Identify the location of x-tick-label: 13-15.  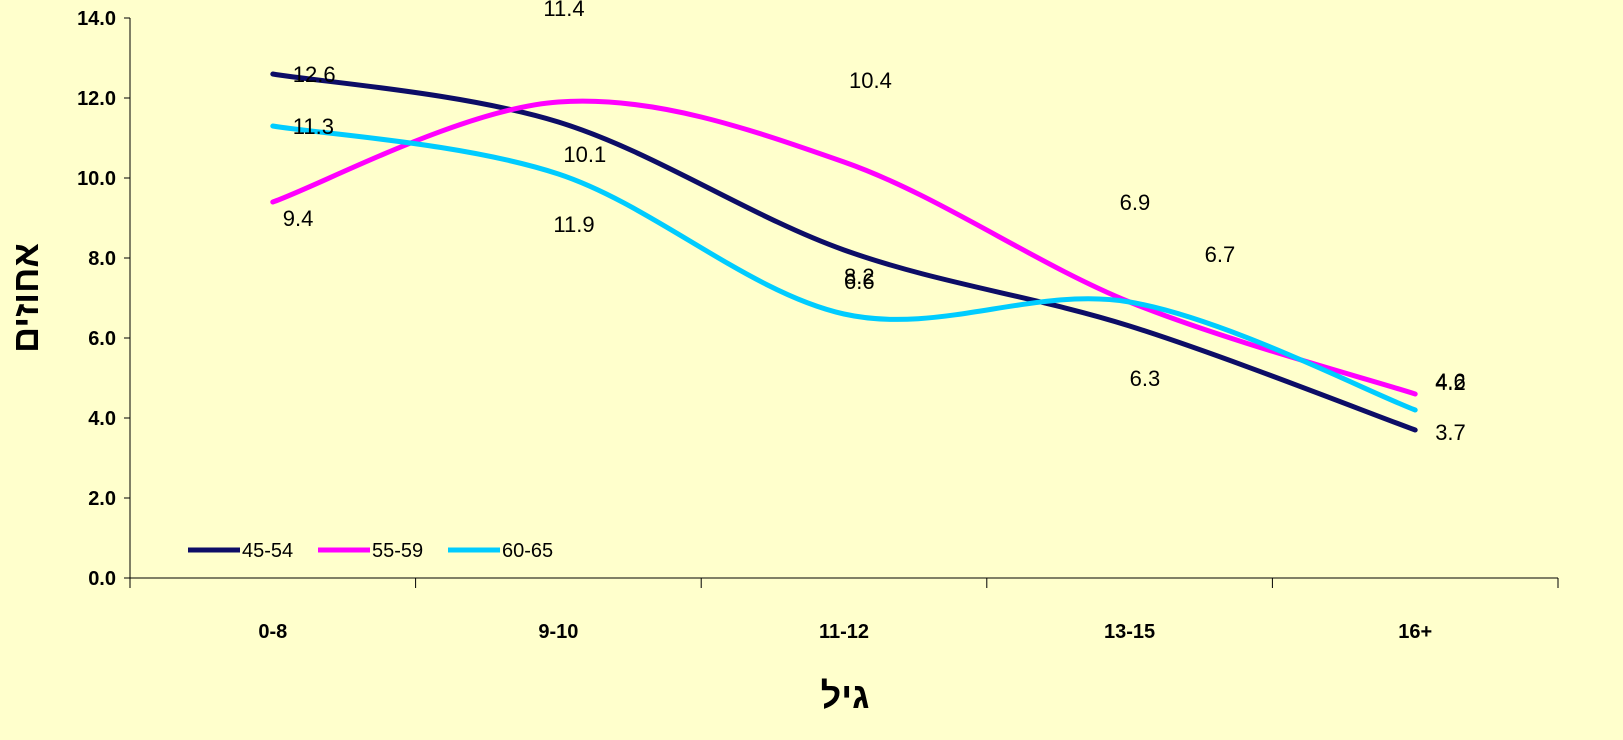
(1129, 632).